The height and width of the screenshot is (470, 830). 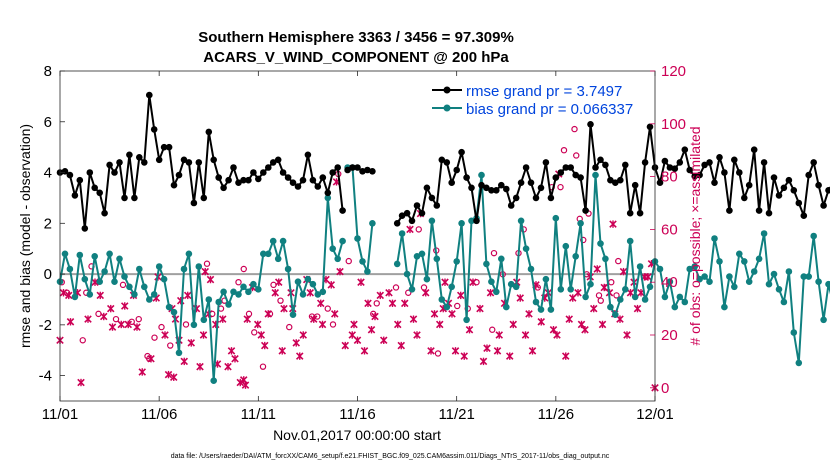 I want to click on legend-bias-label: bias grand pr = 0.066337, so click(x=549, y=109).